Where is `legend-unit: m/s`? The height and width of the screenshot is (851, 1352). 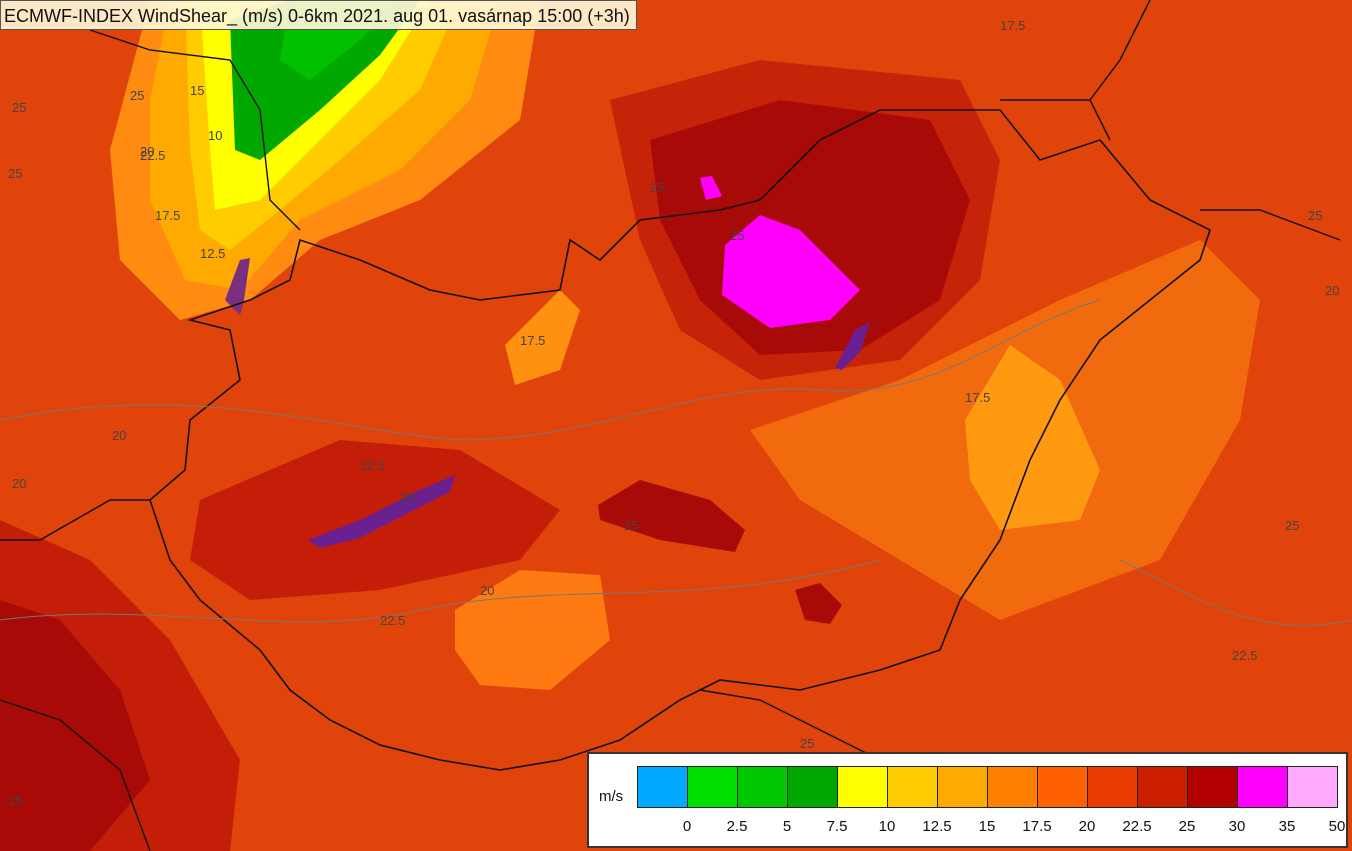 legend-unit: m/s is located at coordinates (611, 796).